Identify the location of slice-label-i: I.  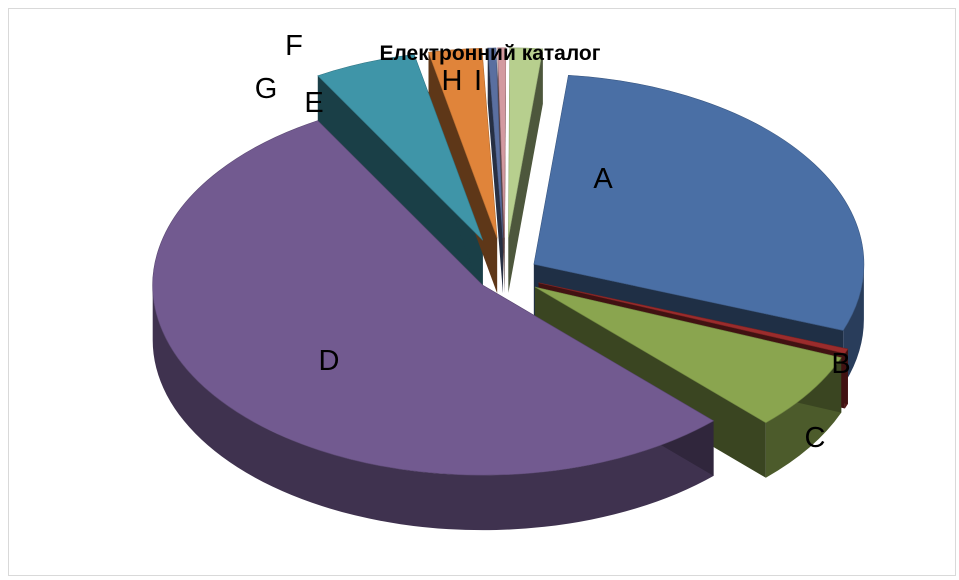
(478, 81).